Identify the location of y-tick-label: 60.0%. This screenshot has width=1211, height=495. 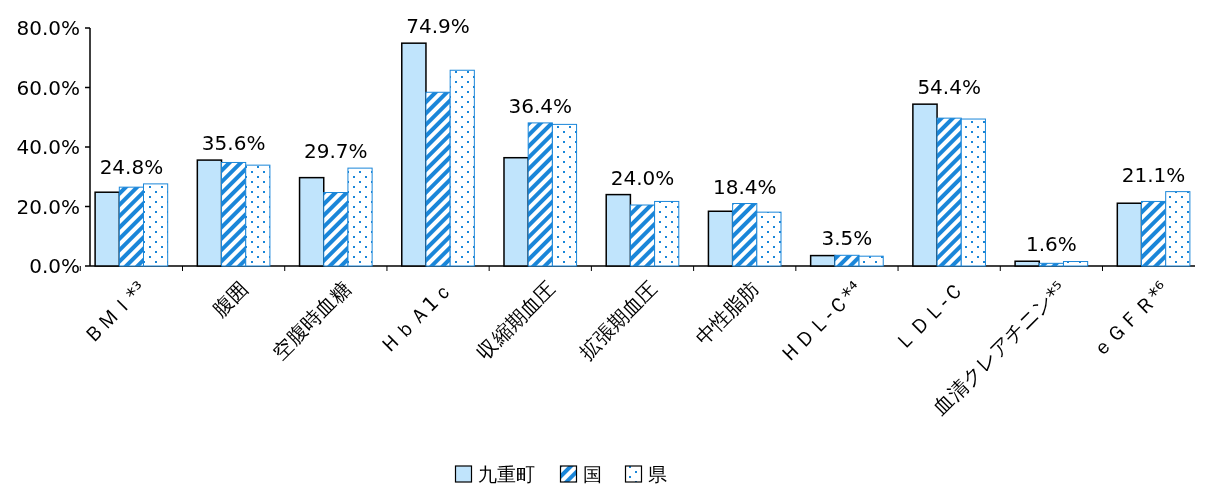
(48, 87).